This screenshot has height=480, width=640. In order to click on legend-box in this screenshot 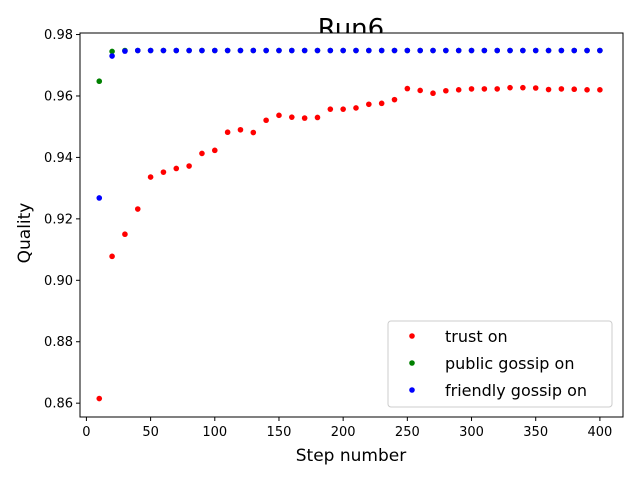, I will do `click(500, 364)`.